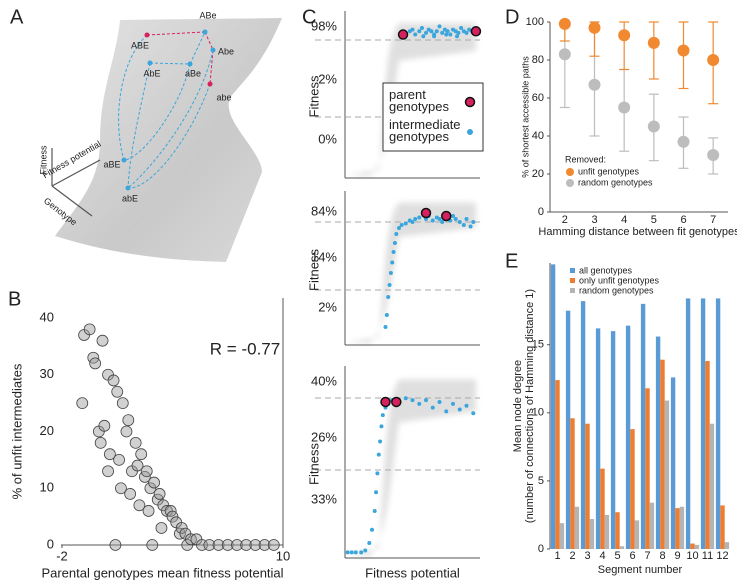  I want to click on region-label: 40%, so click(324, 380).